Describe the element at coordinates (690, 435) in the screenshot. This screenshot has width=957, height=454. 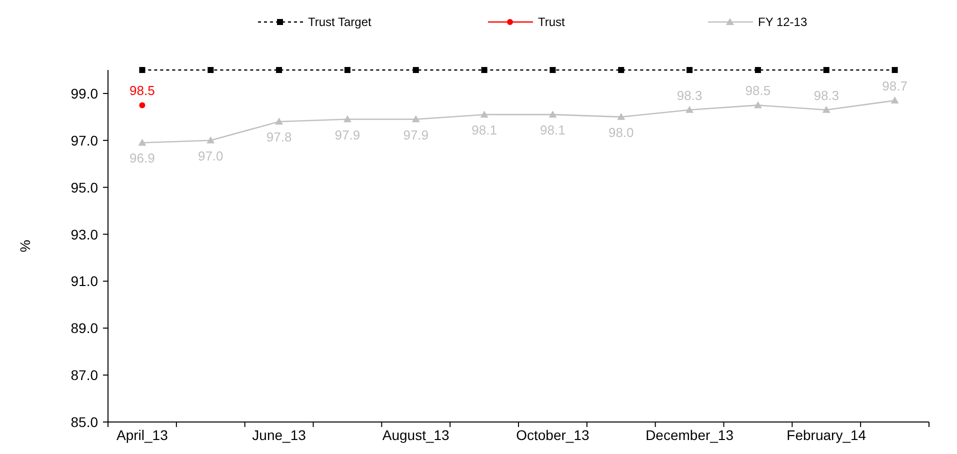
I see `x-tick-label: December_13` at that location.